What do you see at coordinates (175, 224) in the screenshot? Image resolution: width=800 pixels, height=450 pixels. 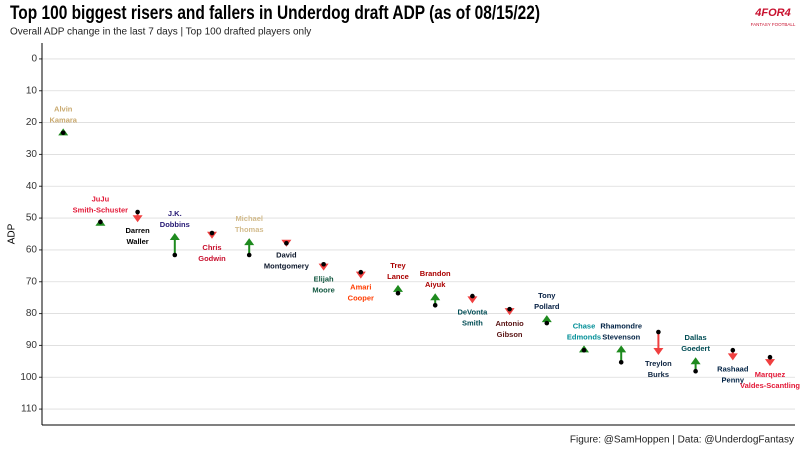 I see `player-label: Dobbins` at bounding box center [175, 224].